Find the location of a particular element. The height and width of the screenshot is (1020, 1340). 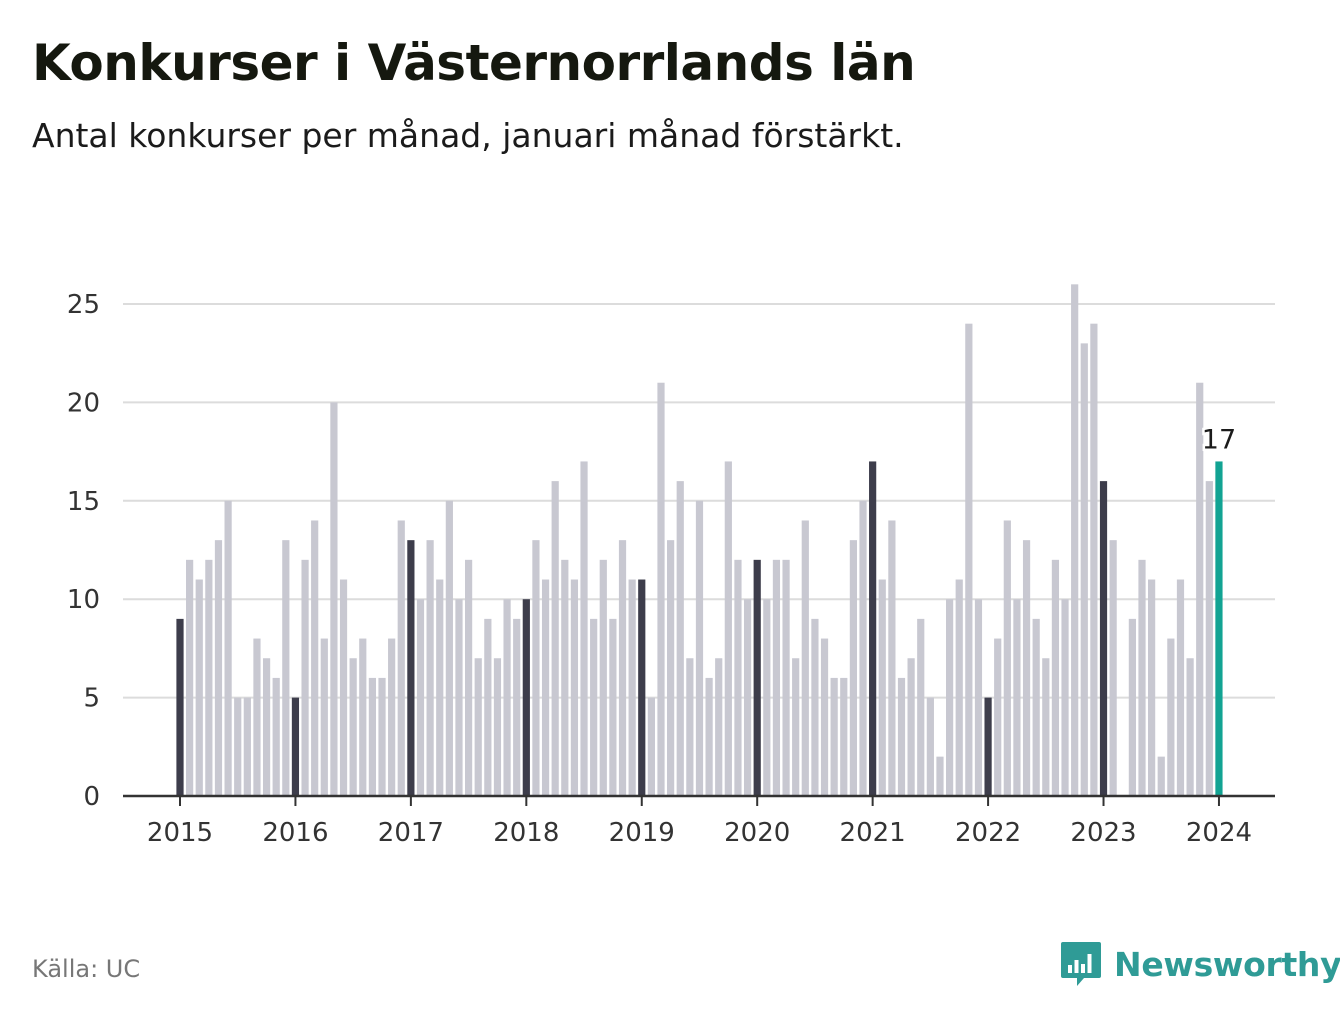

chart-title: Konkurser i Västernorrlands län is located at coordinates (474, 63).